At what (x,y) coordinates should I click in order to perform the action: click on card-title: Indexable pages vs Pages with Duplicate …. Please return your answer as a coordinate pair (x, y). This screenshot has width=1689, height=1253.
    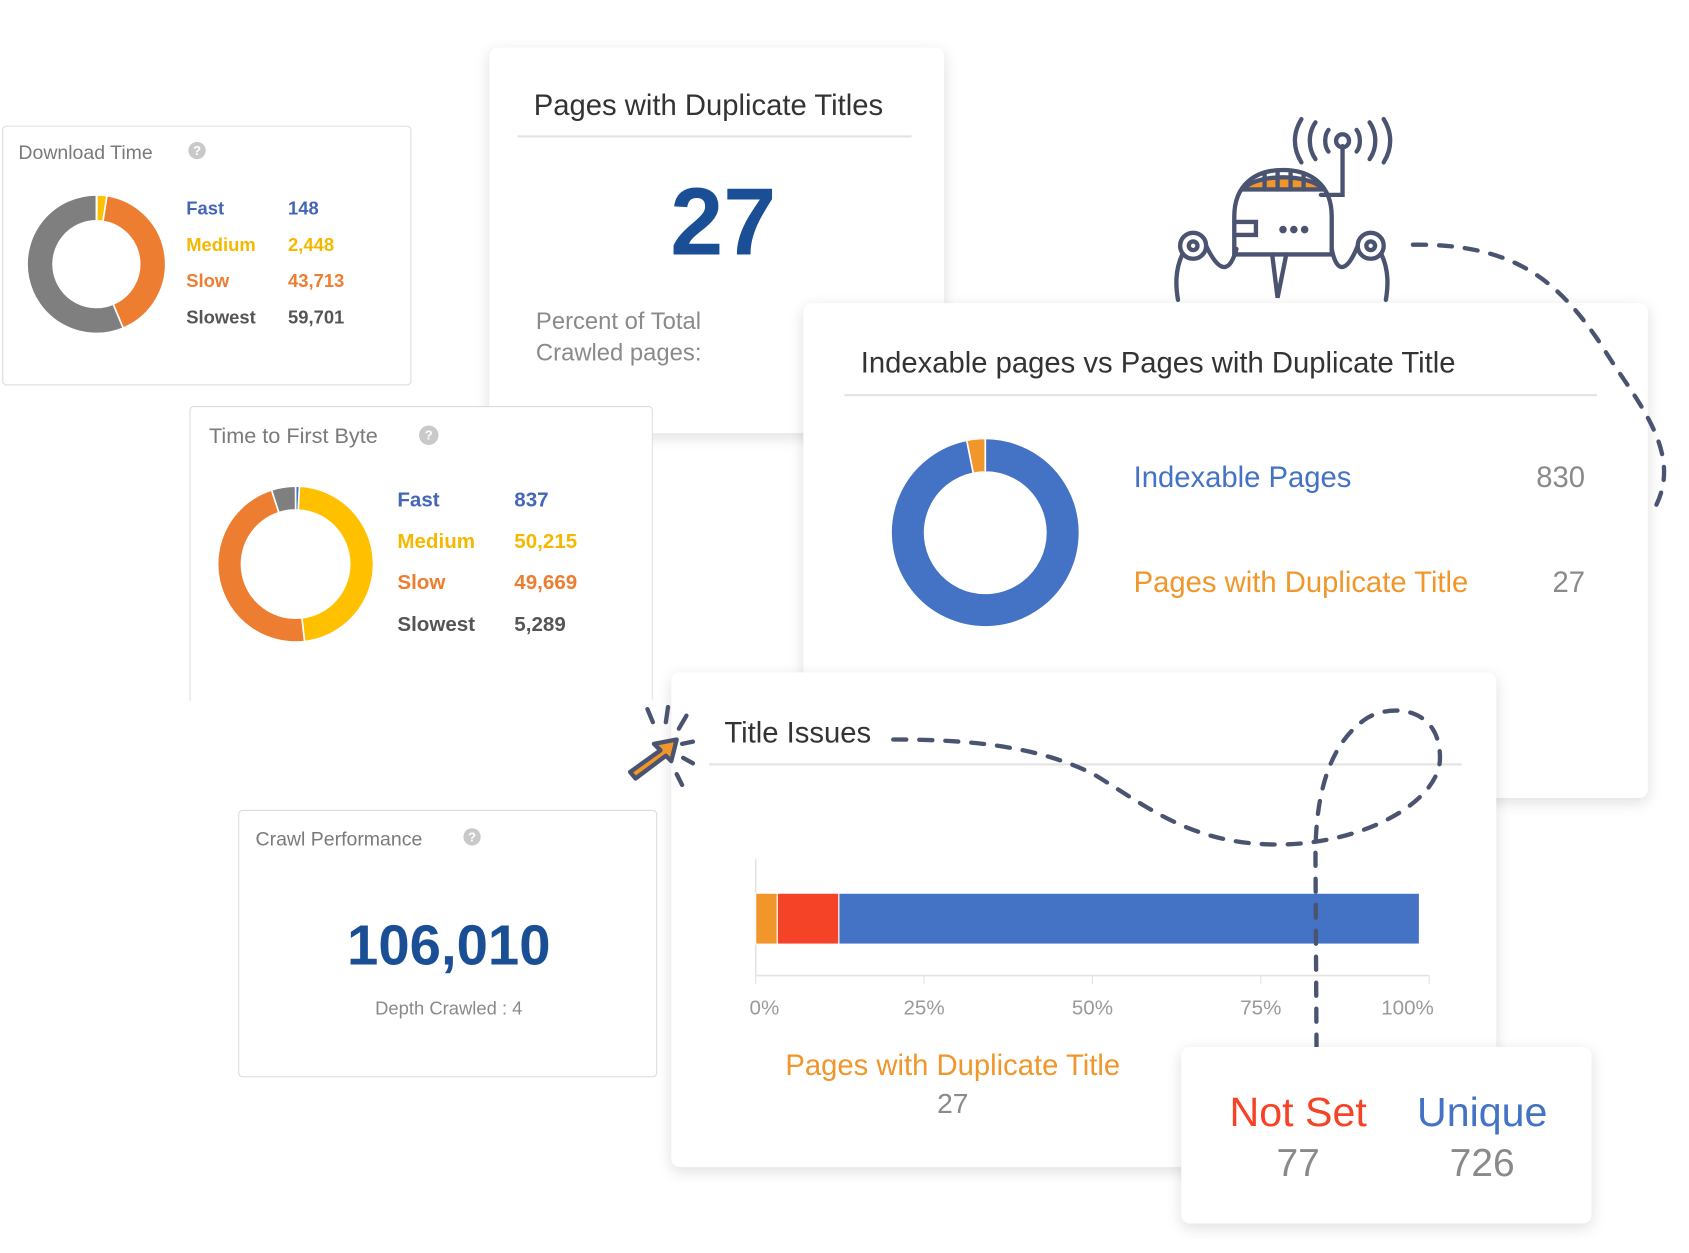
    Looking at the image, I should click on (1158, 362).